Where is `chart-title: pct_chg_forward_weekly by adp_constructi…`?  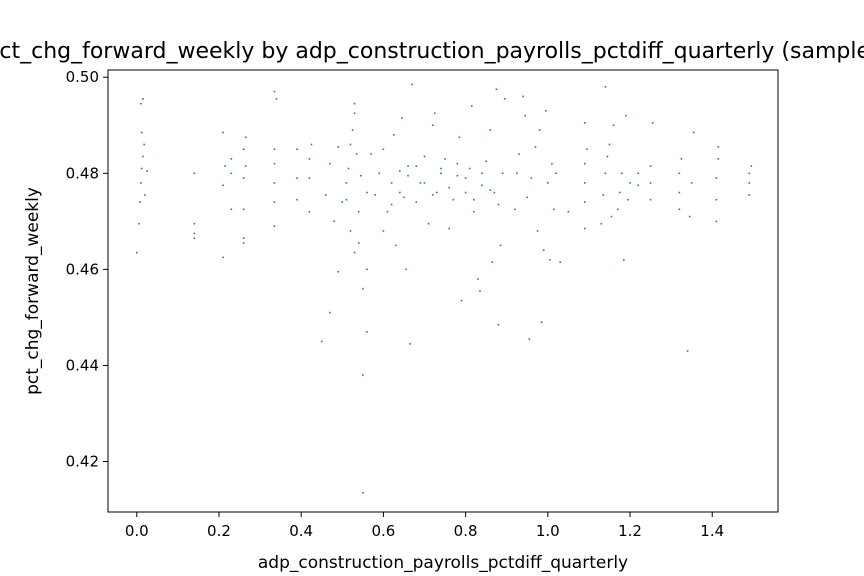 chart-title: pct_chg_forward_weekly by adp_constructi… is located at coordinates (432, 51).